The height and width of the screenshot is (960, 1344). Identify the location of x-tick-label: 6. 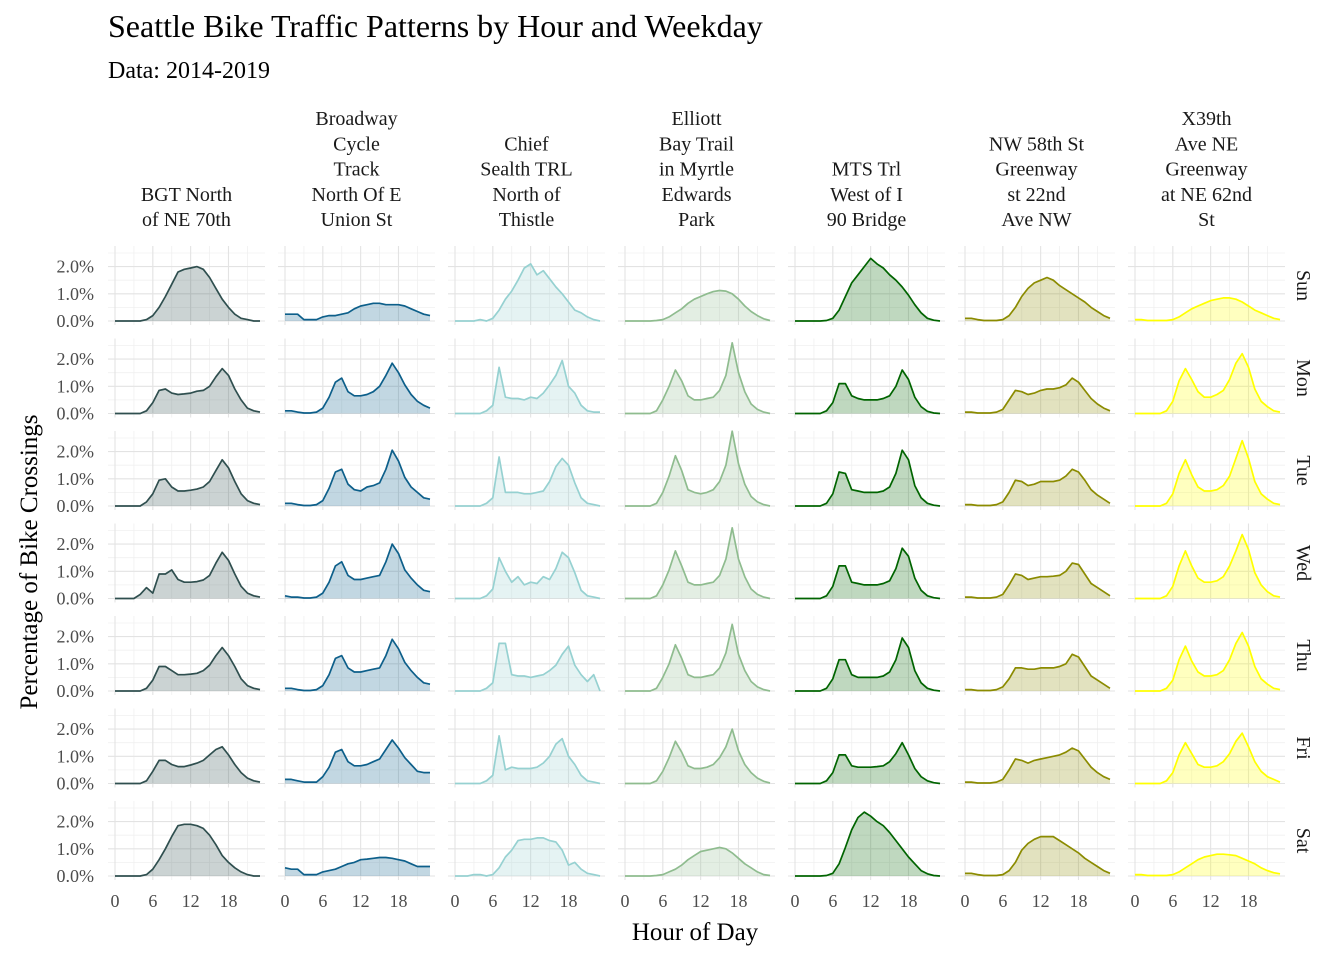
(152, 901).